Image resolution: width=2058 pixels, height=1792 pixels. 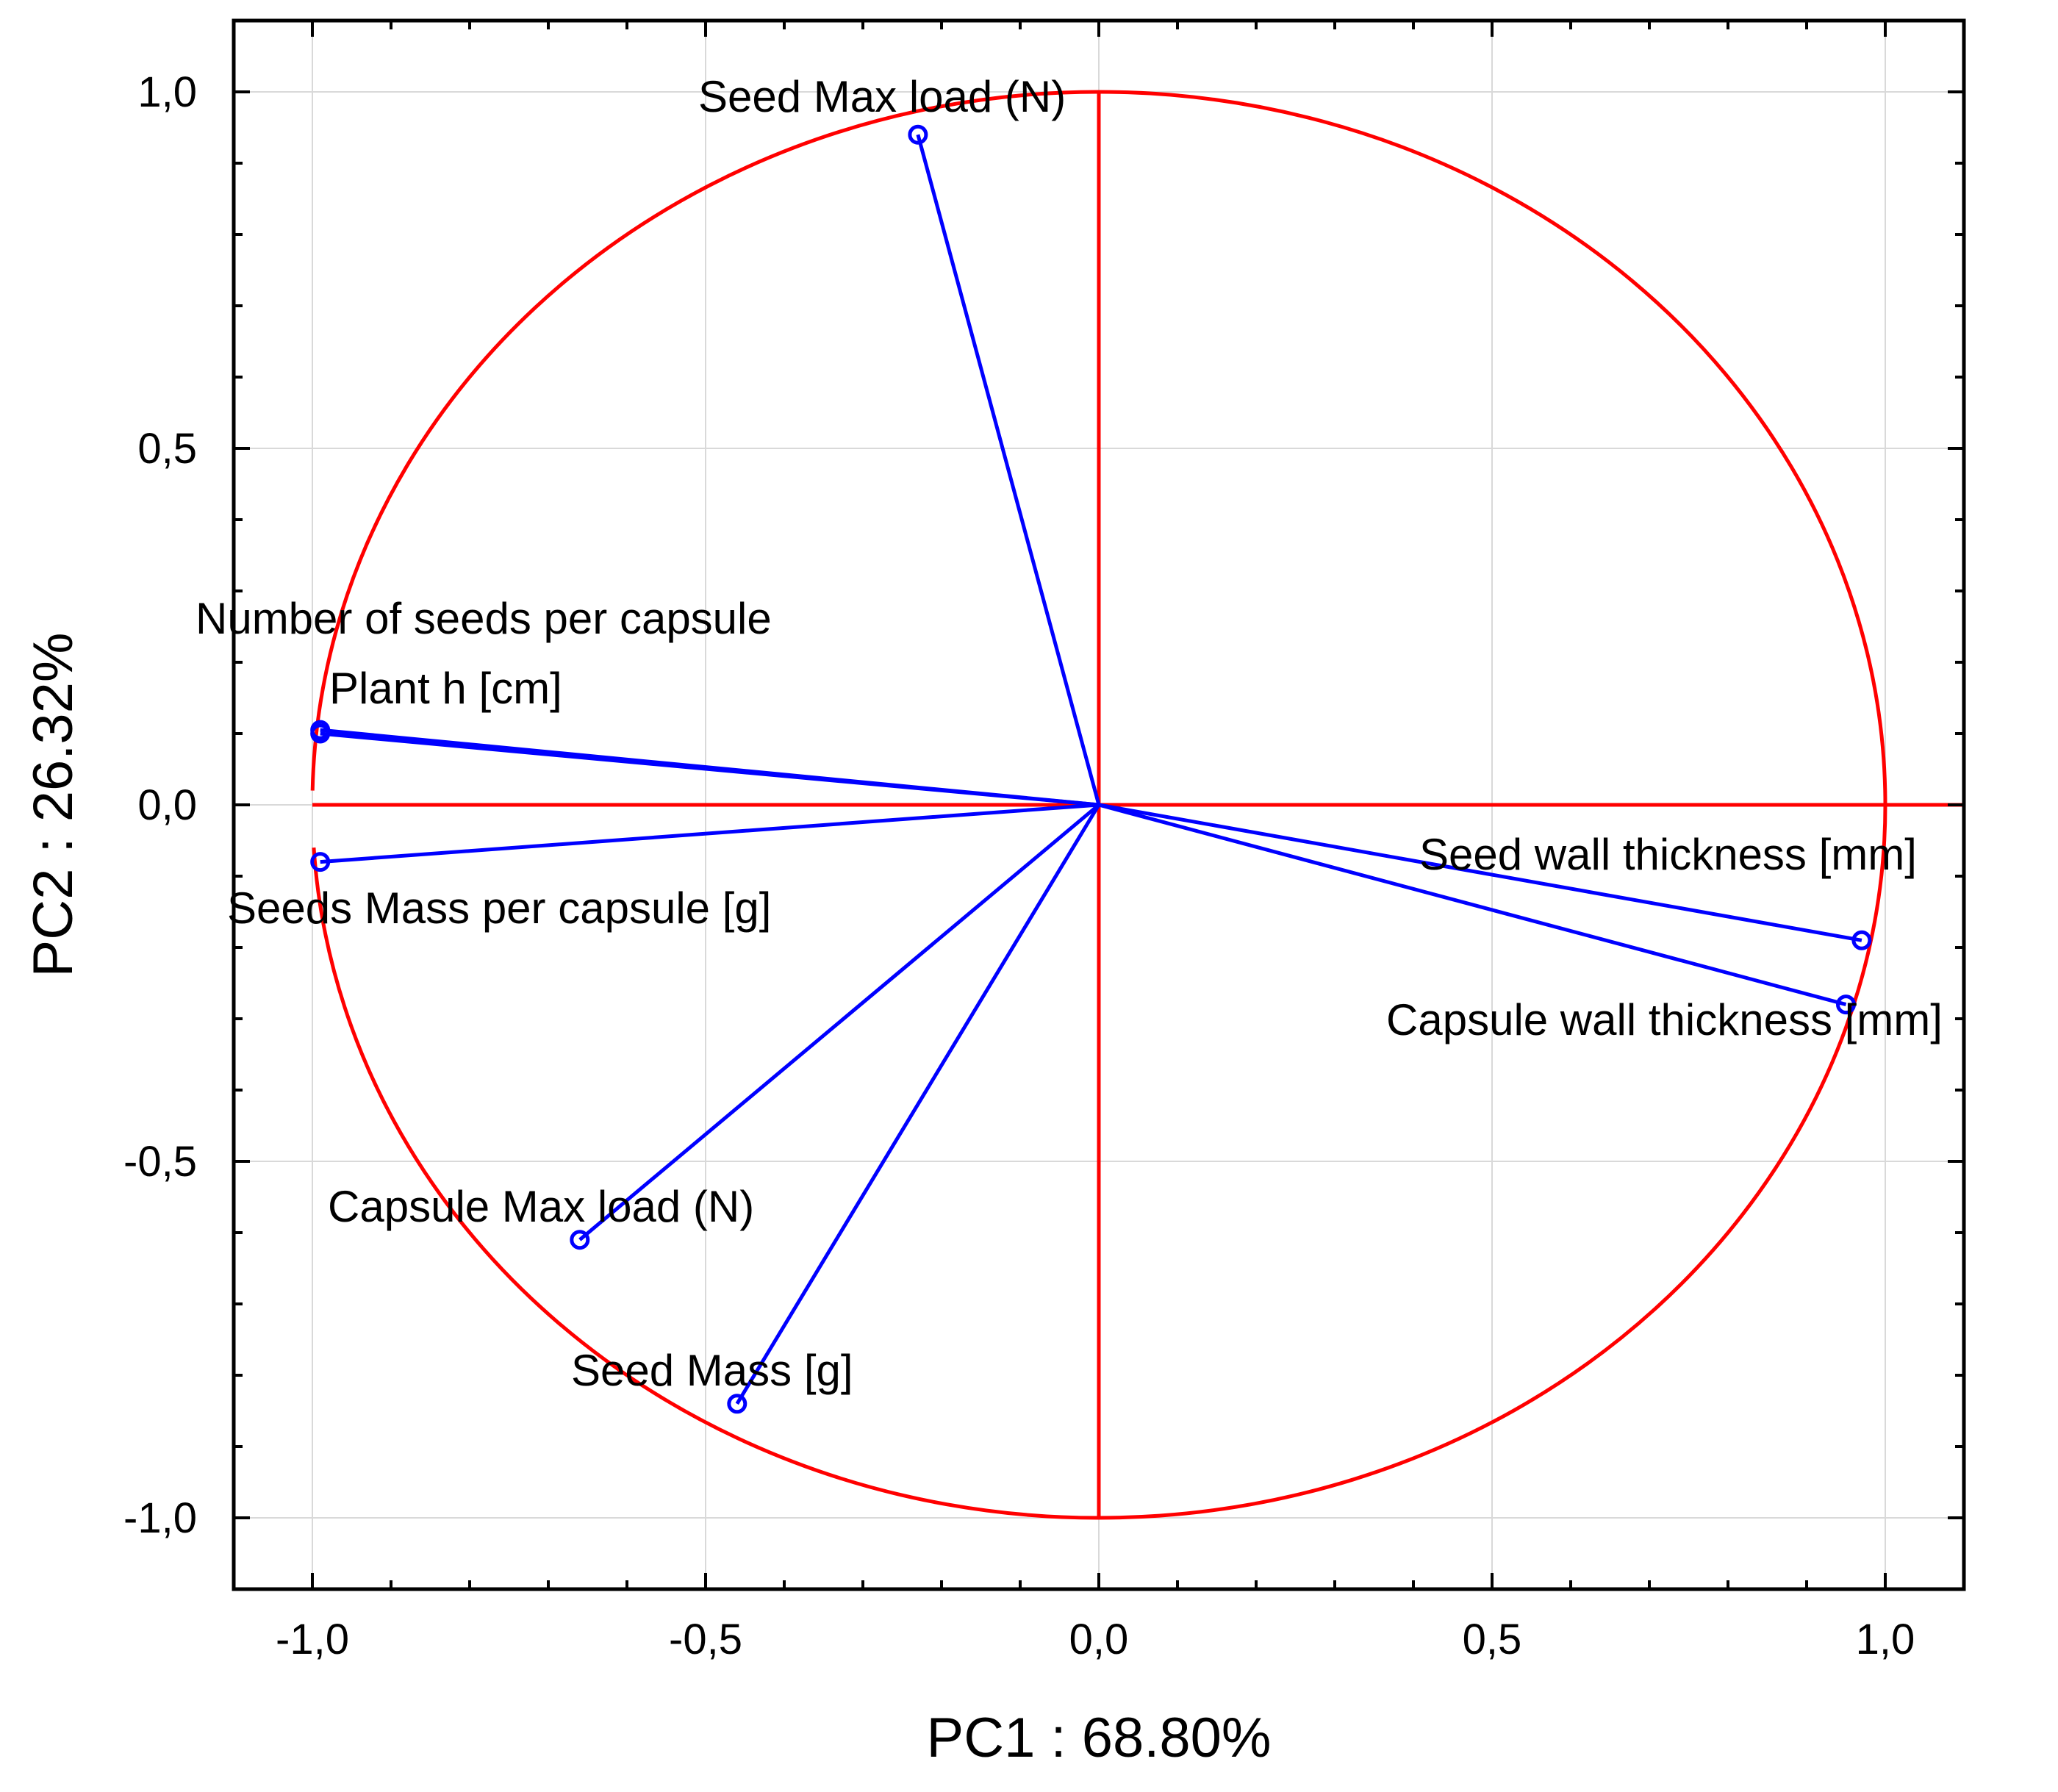 I want to click on label-capsule-max-load-n: Capsule Max load (N), so click(x=541, y=1206).